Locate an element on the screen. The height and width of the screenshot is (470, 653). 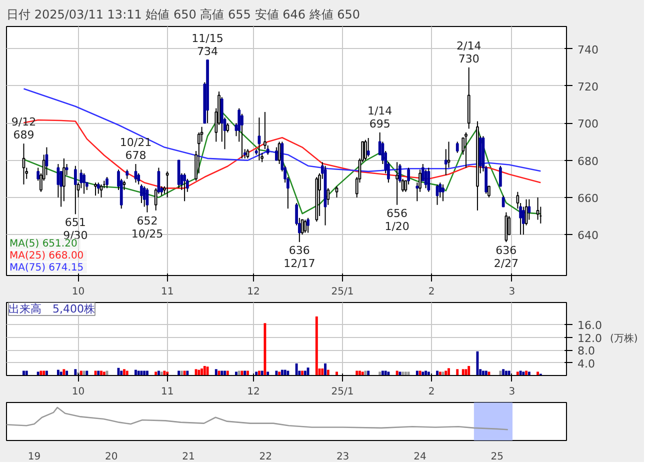
chart-title: 日付 2025/03/11 13:11 始値 650 高値 655 安値 646 終値 650 is located at coordinates (183, 15).